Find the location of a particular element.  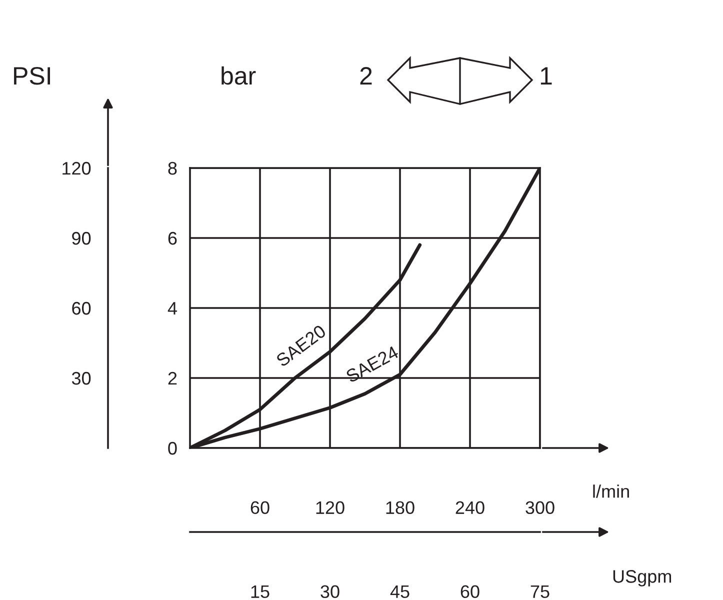

y2-axis-title: PSI is located at coordinates (32, 76).